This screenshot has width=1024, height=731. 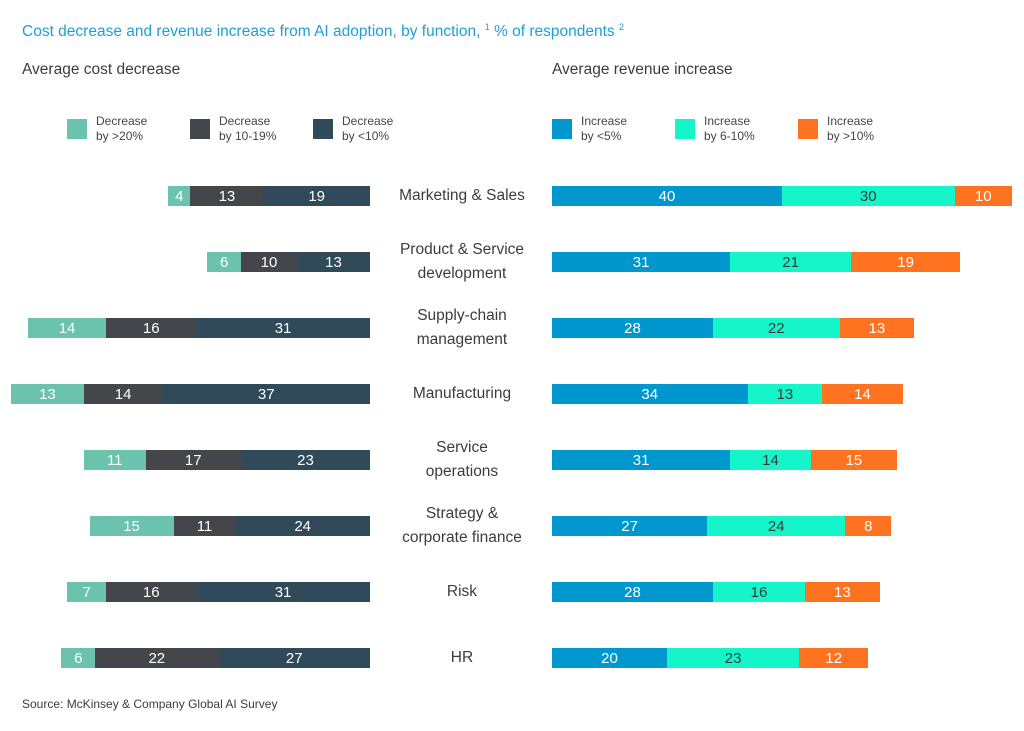 What do you see at coordinates (294, 658) in the screenshot?
I see `cost-bar-segment: 27` at bounding box center [294, 658].